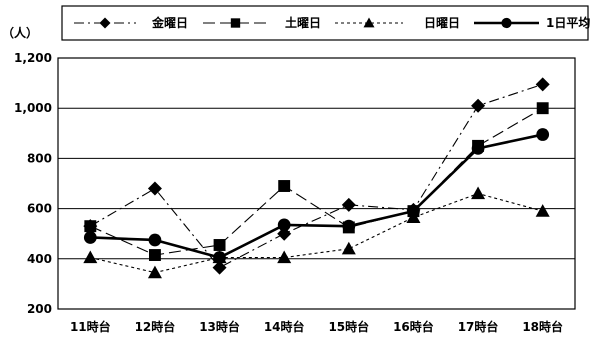 This screenshot has width=592, height=345. I want to click on legend-label: 1日平均, so click(568, 22).